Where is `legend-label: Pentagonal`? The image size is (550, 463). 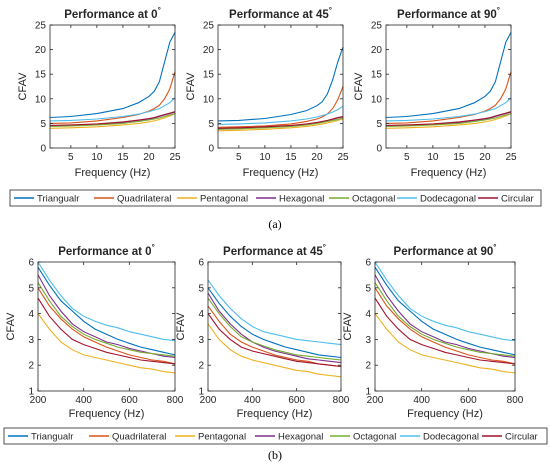 legend-label: Pentagonal is located at coordinates (222, 437).